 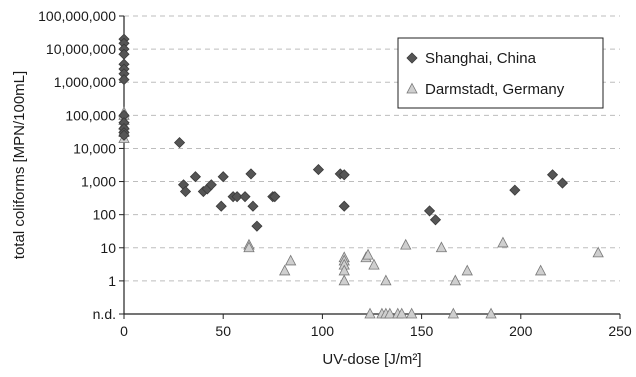 I want to click on x-tick-label: 150, so click(x=422, y=331).